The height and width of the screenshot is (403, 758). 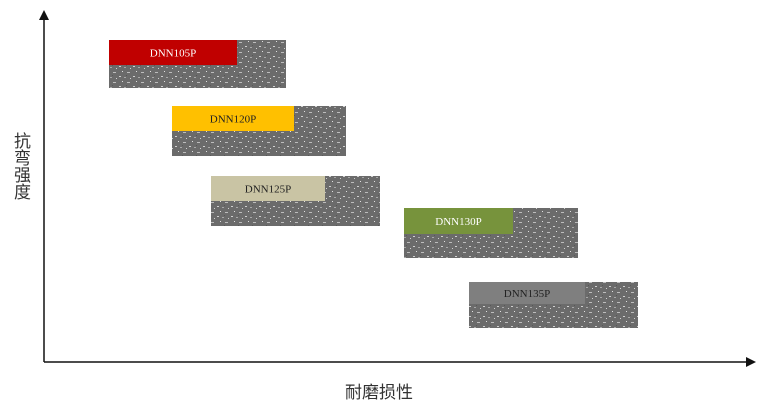 I want to click on x-axis-label: 耐磨损性, so click(x=379, y=393).